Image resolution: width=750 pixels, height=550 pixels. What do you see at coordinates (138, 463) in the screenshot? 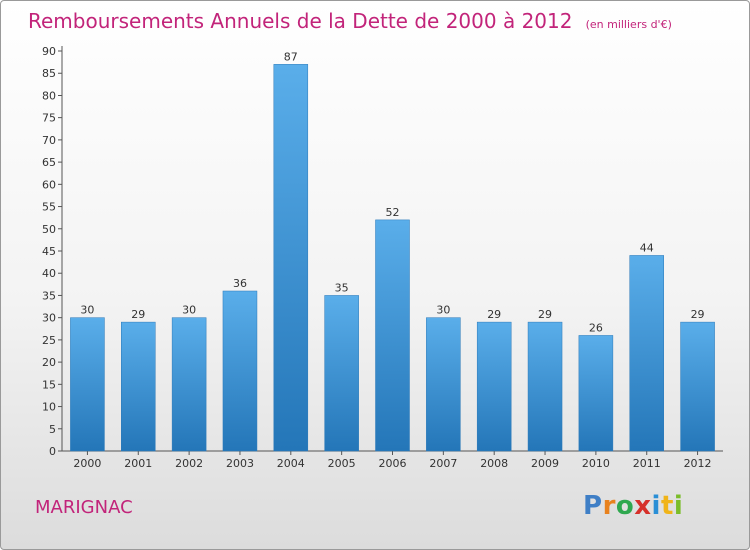
I see `x-tick-label: 2001` at bounding box center [138, 463].